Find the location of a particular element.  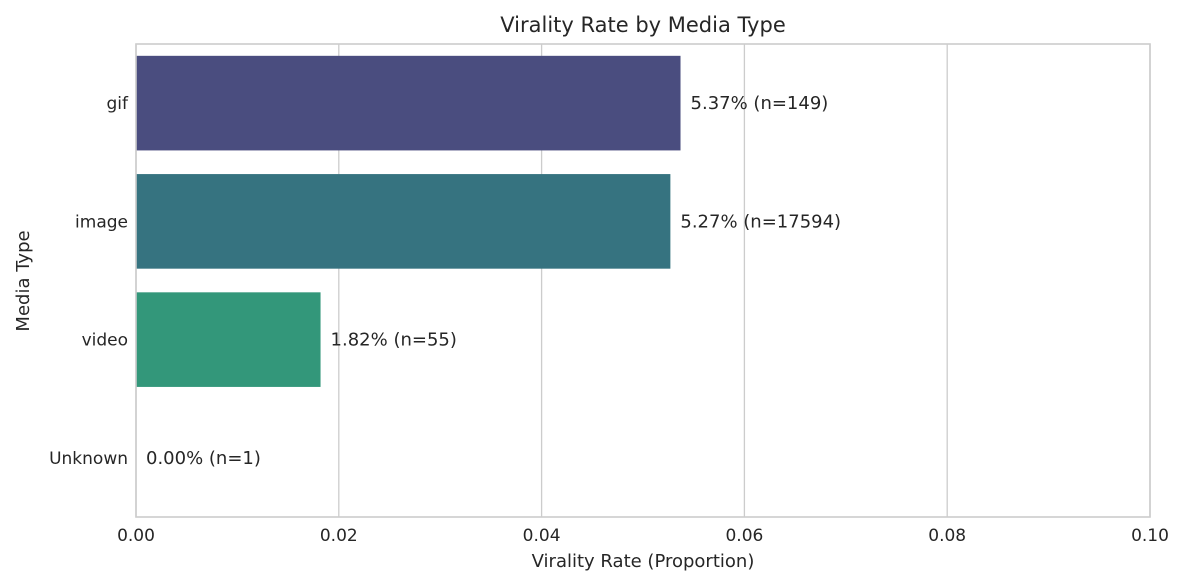

x-tick-label: 0.06 is located at coordinates (744, 536).